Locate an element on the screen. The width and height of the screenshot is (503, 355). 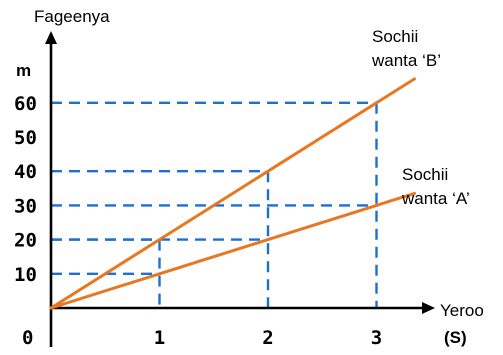
y-axis-arrow is located at coordinates (51, 37).